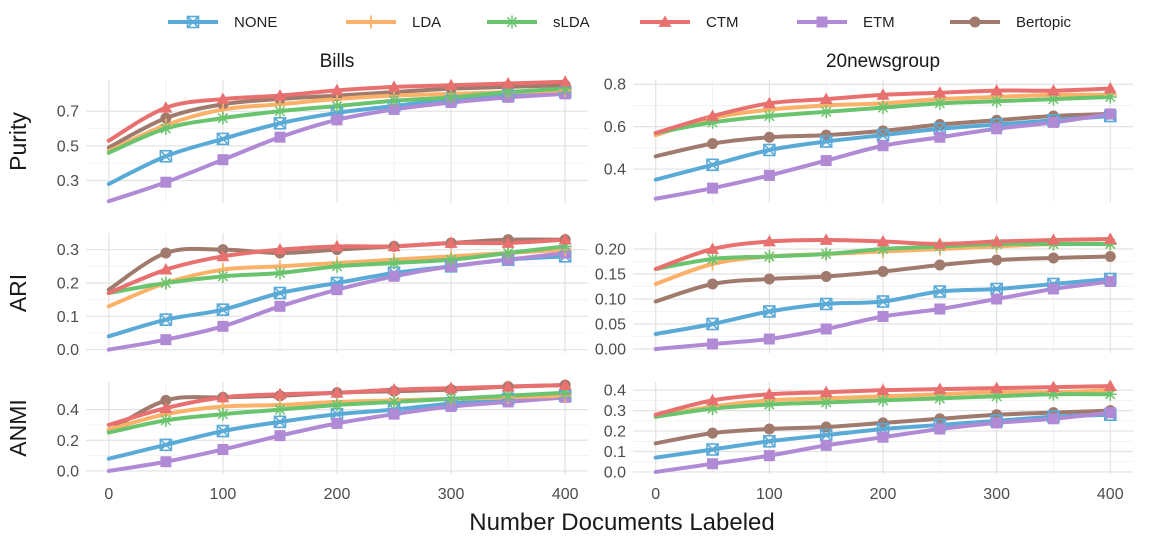 Image resolution: width=1156 pixels, height=543 pixels. I want to click on legend-marker, so click(822, 22).